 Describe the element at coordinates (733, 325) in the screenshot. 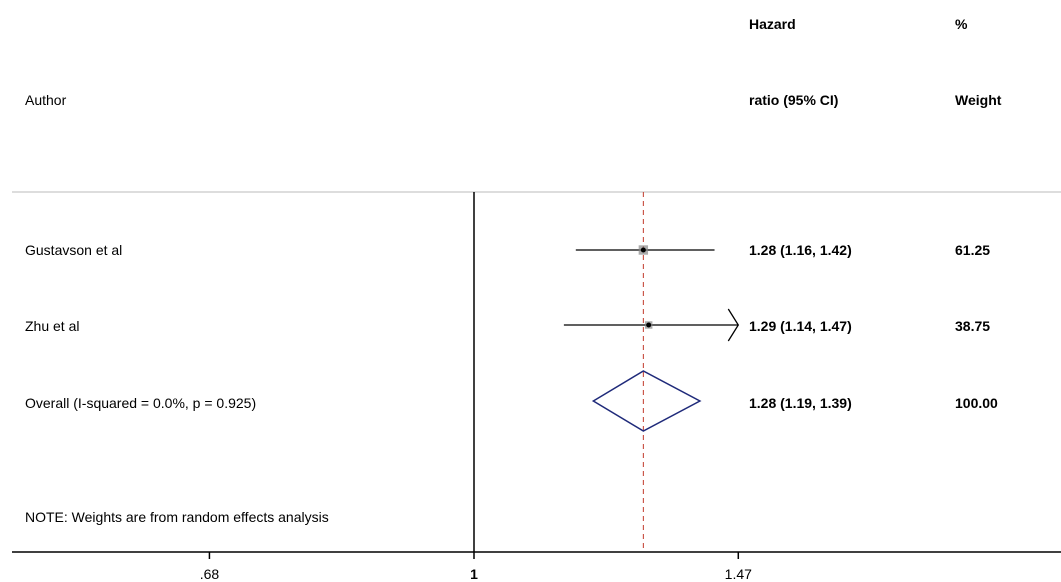

I see `ci-arrow` at that location.